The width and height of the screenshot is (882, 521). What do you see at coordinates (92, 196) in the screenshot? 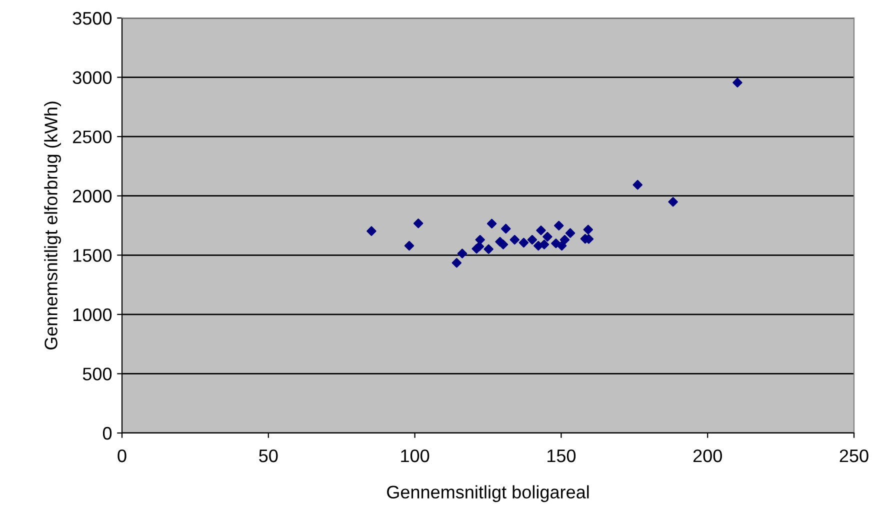
I see `y-tick-label: 2000` at bounding box center [92, 196].